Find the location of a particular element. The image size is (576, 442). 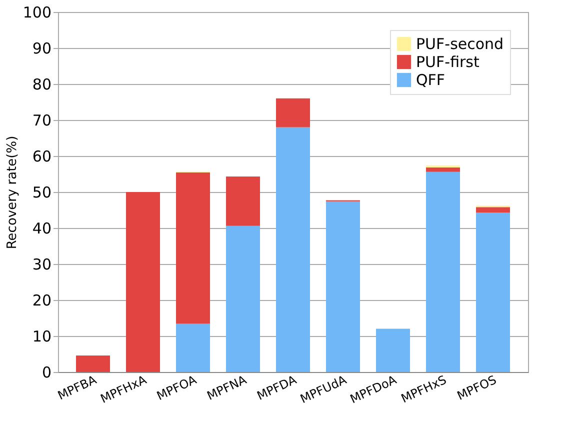

y-axis-title: Recovery rate(%) is located at coordinates (12, 193).